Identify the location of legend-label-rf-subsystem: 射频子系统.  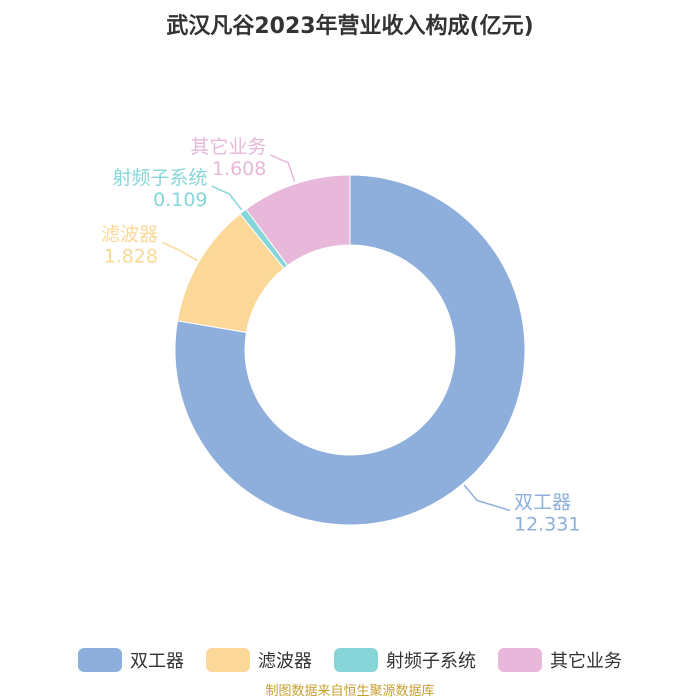
(431, 661).